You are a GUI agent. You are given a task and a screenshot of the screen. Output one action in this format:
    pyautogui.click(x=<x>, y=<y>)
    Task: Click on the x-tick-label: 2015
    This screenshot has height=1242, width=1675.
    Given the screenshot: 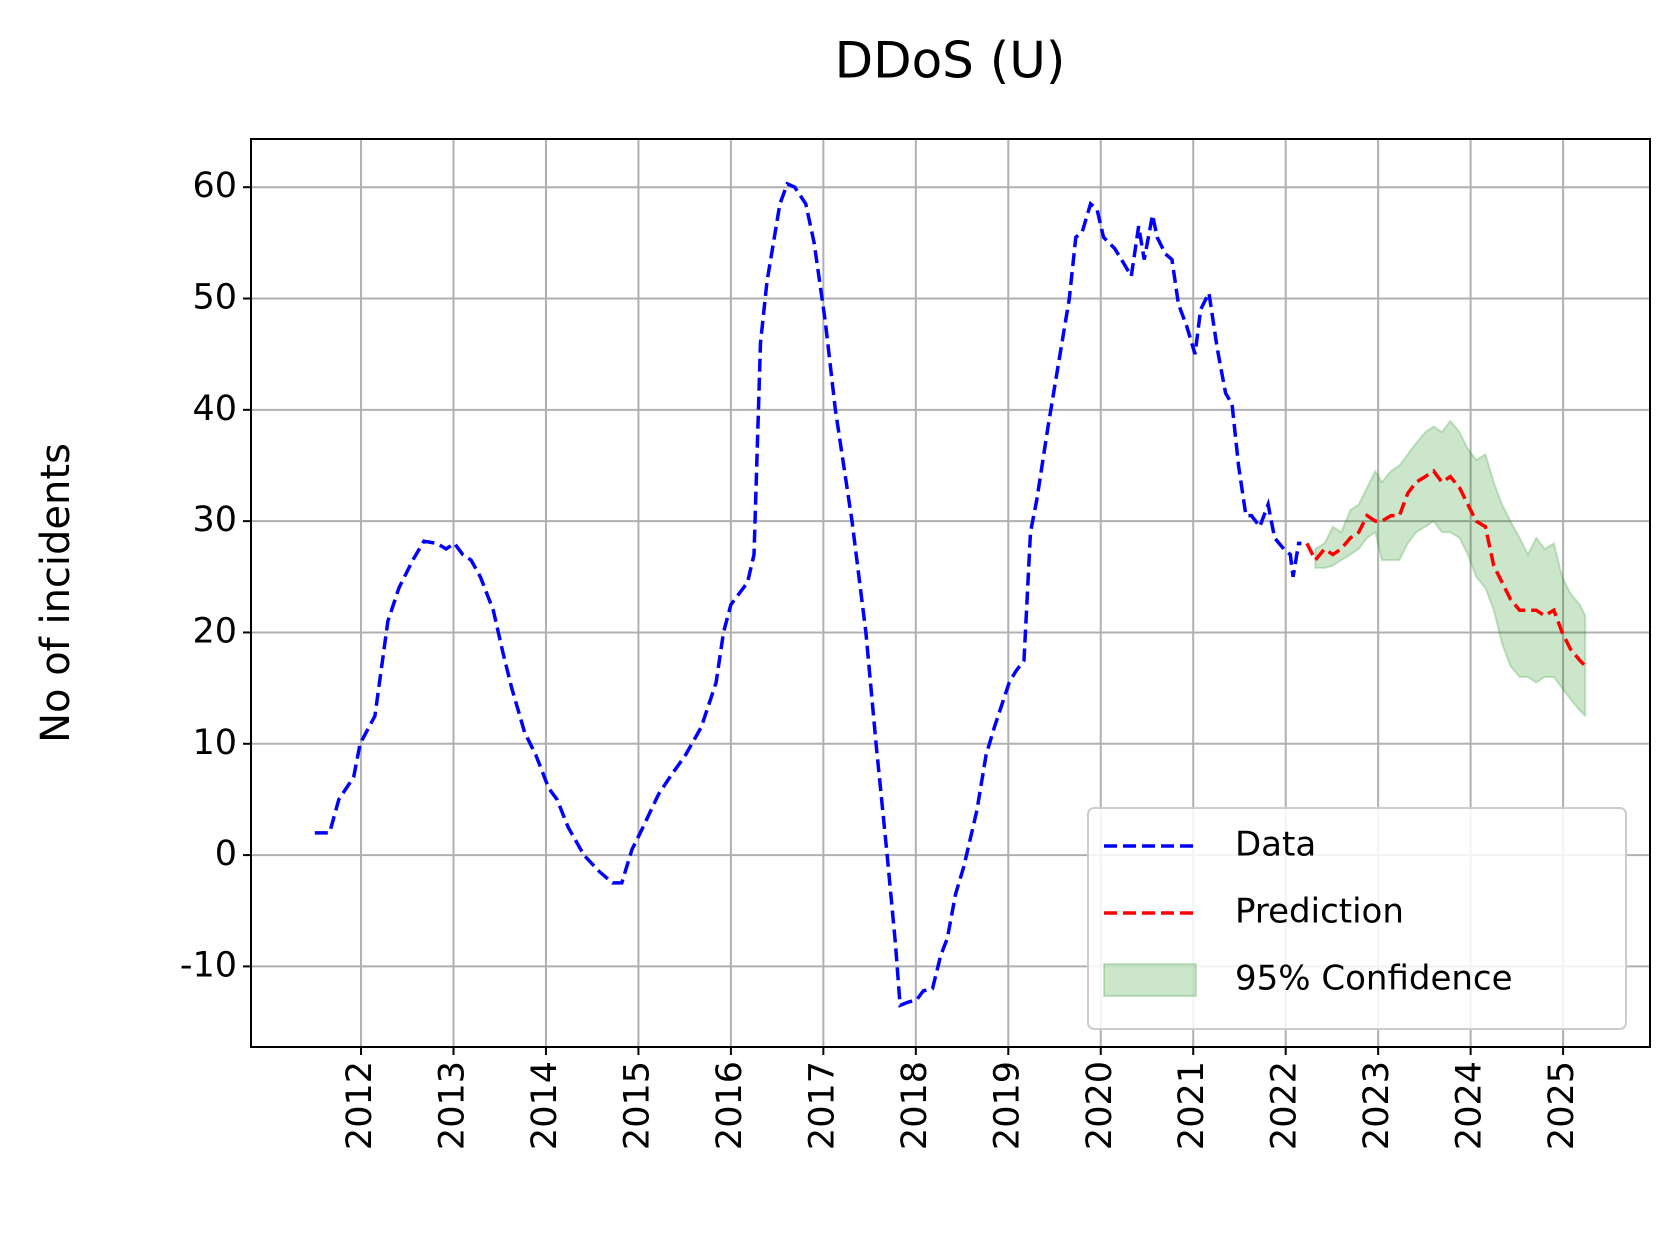 What is the action you would take?
    pyautogui.click(x=637, y=1105)
    